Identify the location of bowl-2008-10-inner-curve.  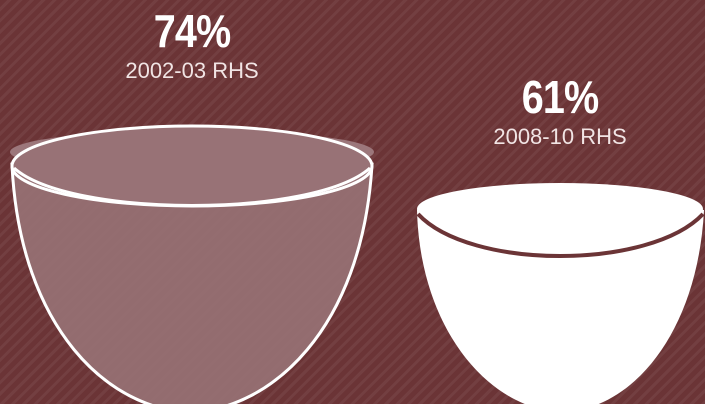
(560, 235).